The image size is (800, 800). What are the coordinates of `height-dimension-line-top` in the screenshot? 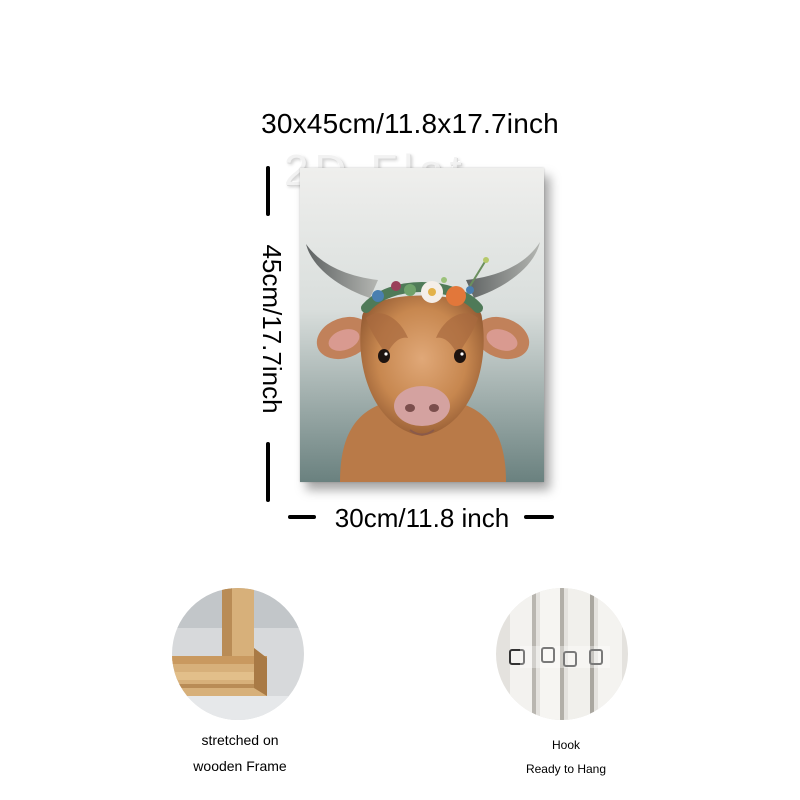 It's located at (268, 191).